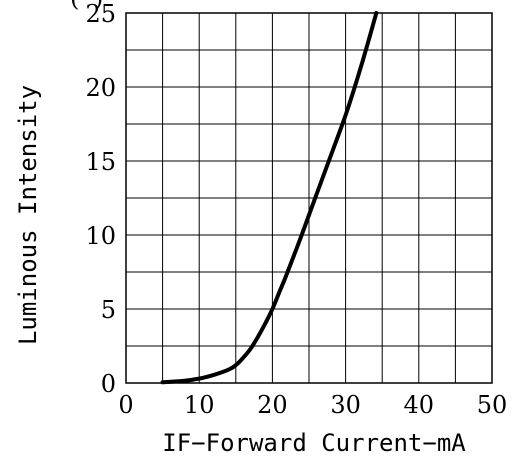 This screenshot has height=461, width=521. What do you see at coordinates (272, 405) in the screenshot?
I see `x-tick-label: 20` at bounding box center [272, 405].